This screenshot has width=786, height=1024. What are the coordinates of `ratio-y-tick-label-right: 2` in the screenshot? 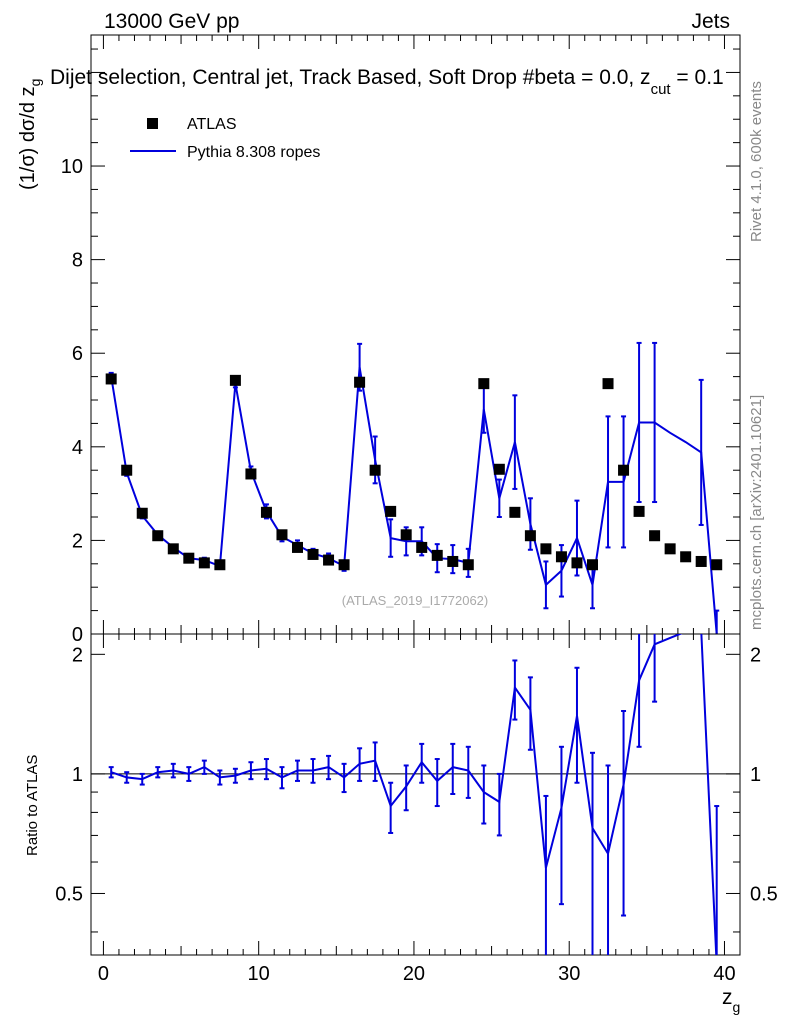 It's located at (755, 655).